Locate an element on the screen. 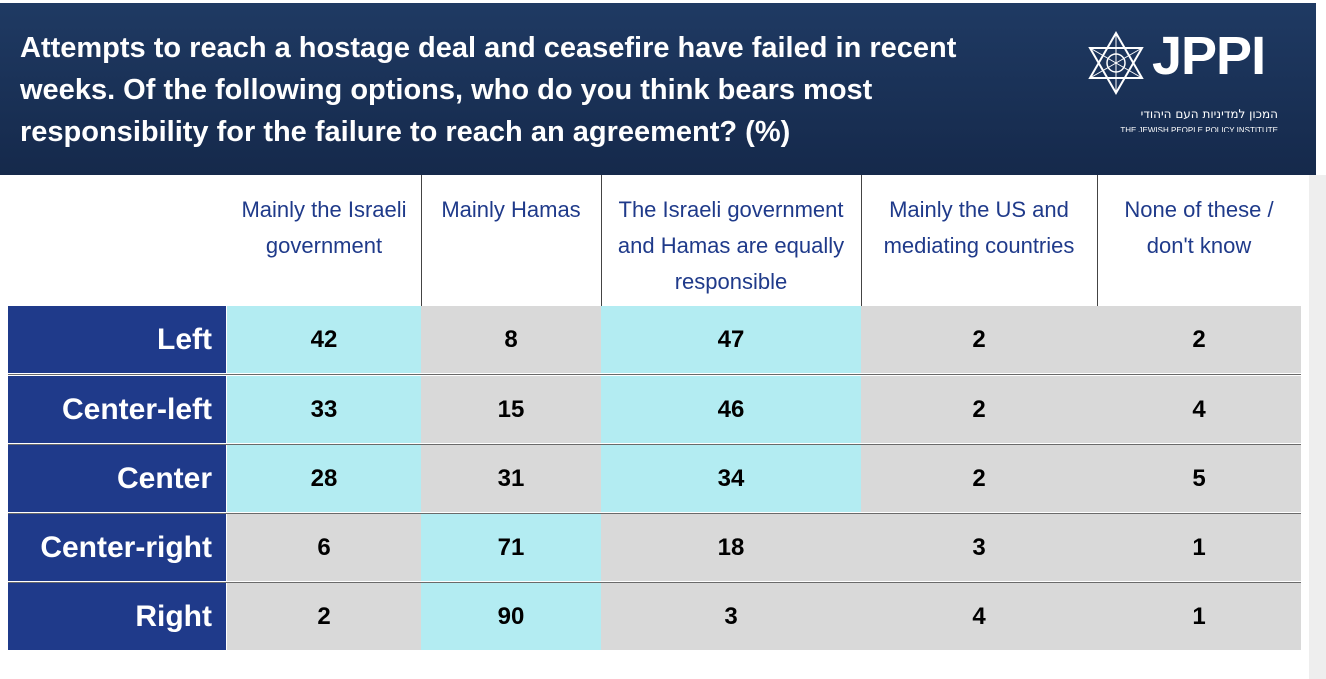 The image size is (1326, 679). table-cell: 6 is located at coordinates (324, 547).